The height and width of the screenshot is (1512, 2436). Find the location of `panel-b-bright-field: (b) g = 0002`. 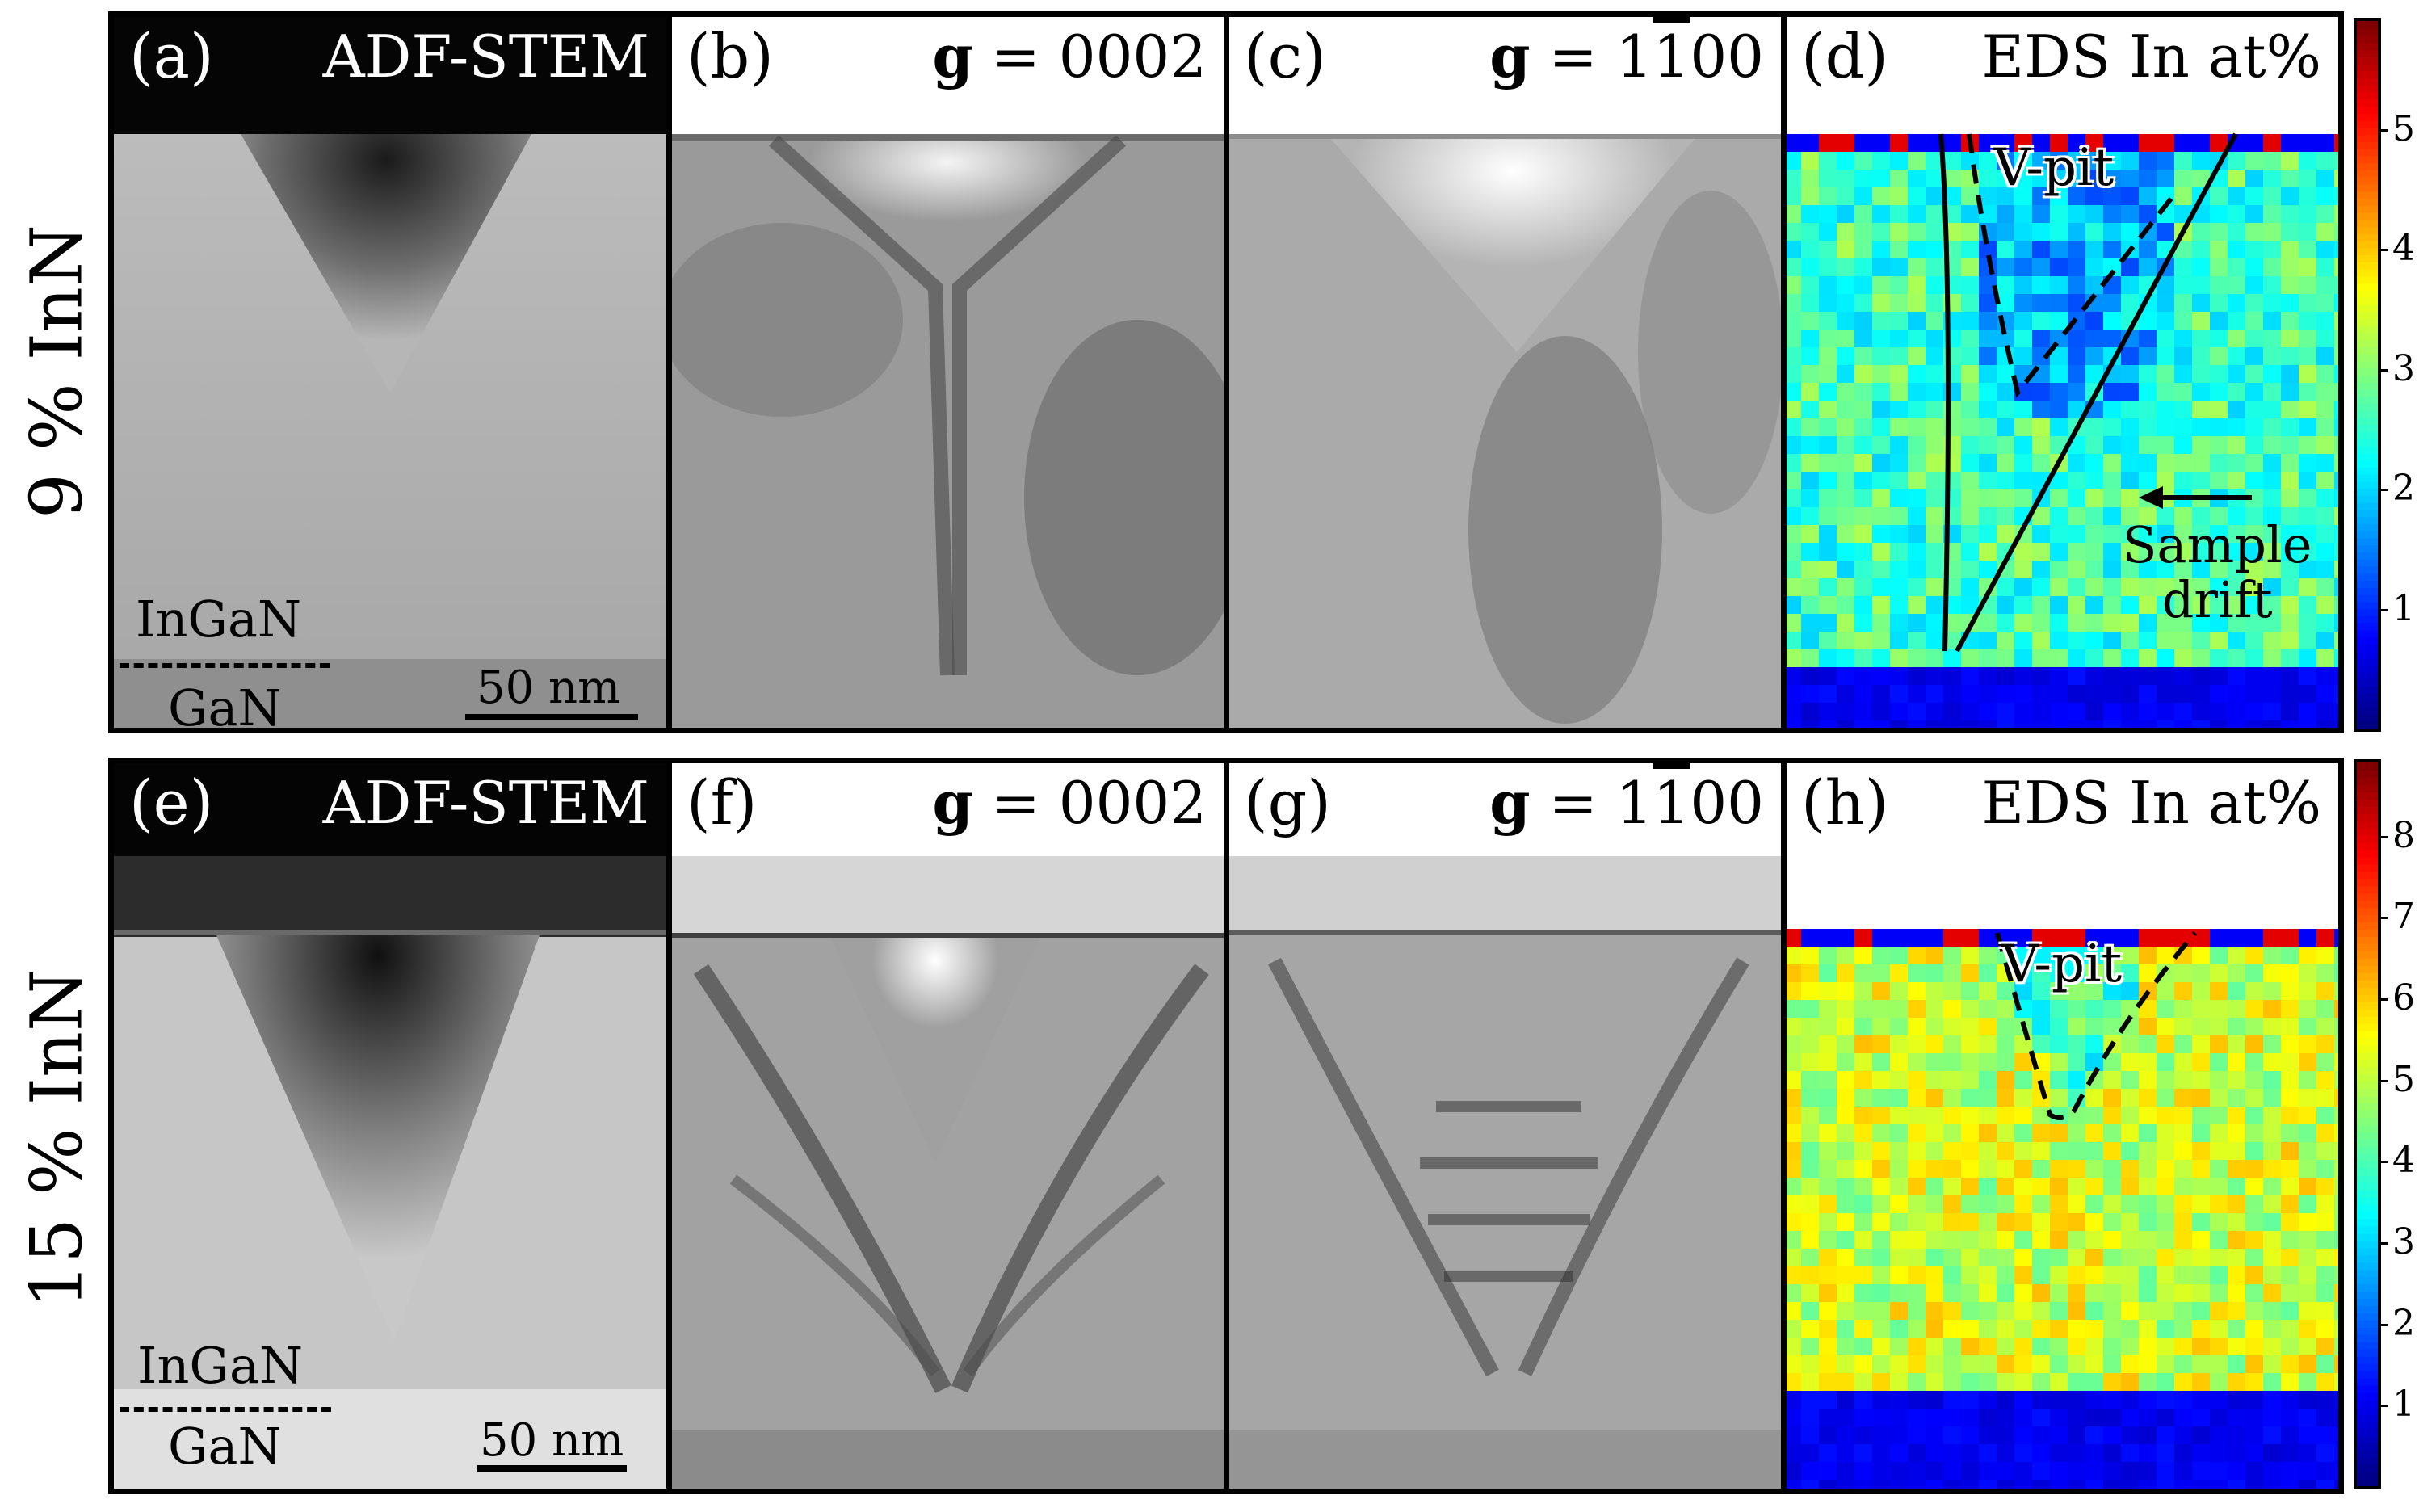

panel-b-bright-field: (b) g = 0002 is located at coordinates (947, 372).